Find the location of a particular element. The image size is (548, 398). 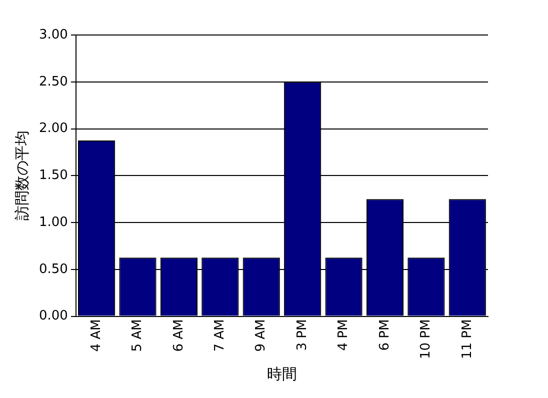

x-tick-label: 4 AM is located at coordinates (96, 335).